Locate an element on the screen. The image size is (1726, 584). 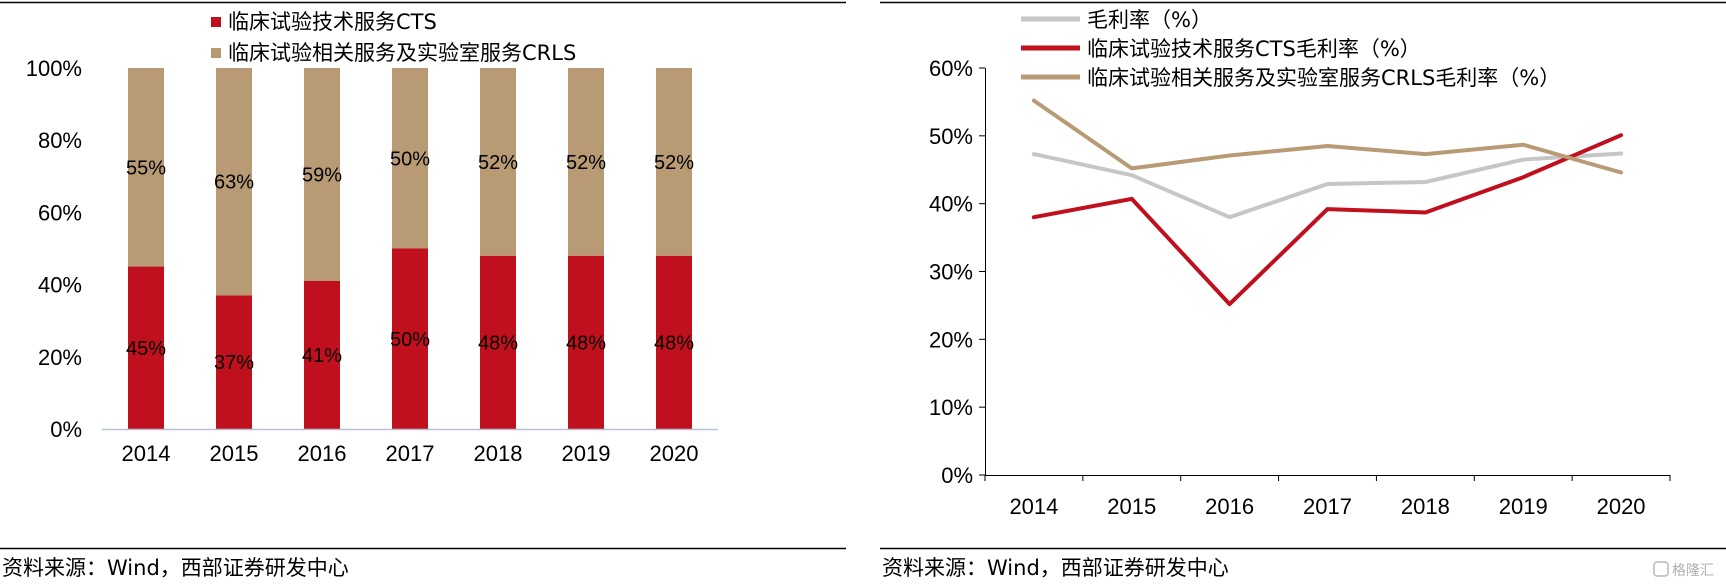
right-y-tick-label: 0% is located at coordinates (957, 475).